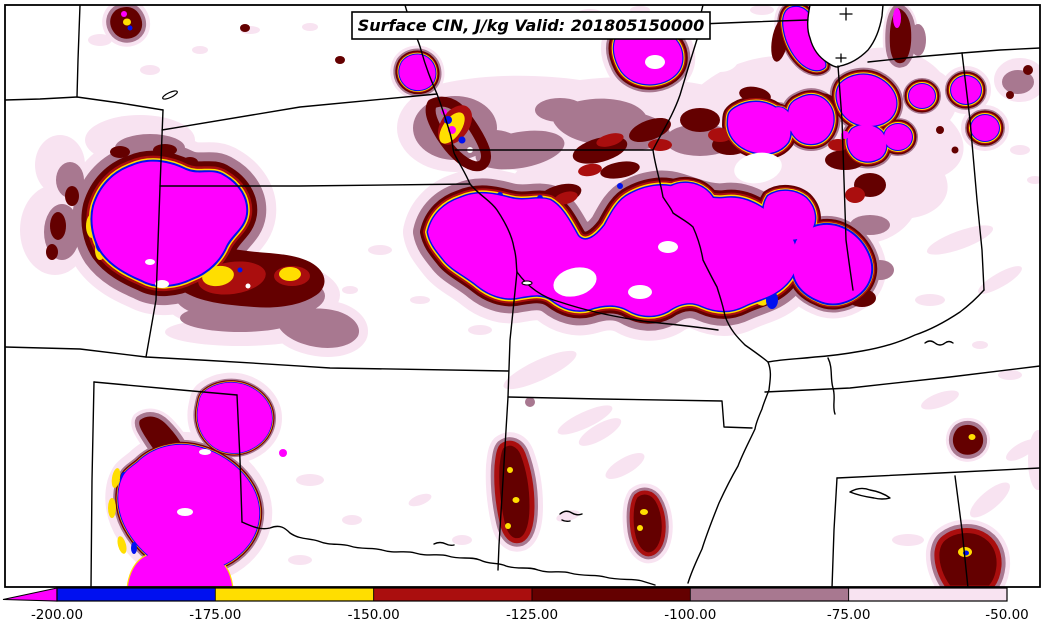  Describe the element at coordinates (831, 386) in the screenshot. I see `tennessee-river-kentucky` at that location.